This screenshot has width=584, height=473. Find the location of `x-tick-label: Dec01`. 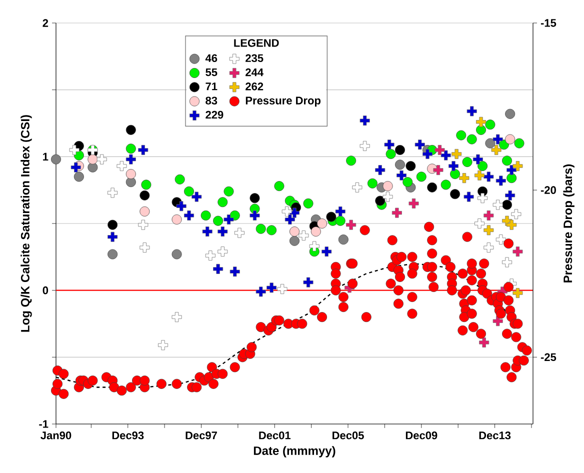

x-tick-label: Dec01 is located at coordinates (275, 436).